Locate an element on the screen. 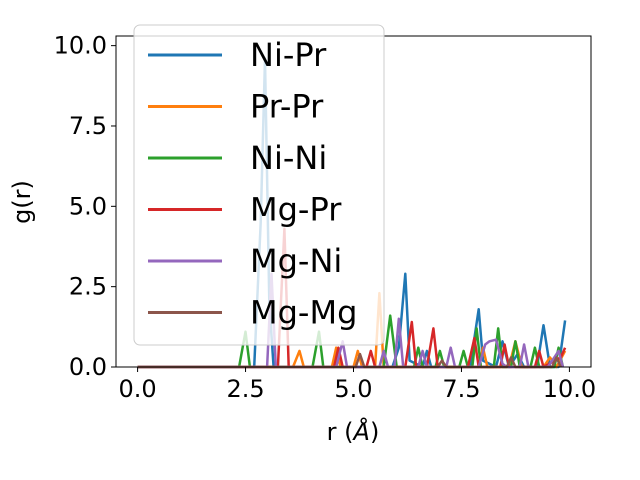 Image resolution: width=640 pixels, height=480 pixels. x-axis-label: r (Å) is located at coordinates (353, 431).